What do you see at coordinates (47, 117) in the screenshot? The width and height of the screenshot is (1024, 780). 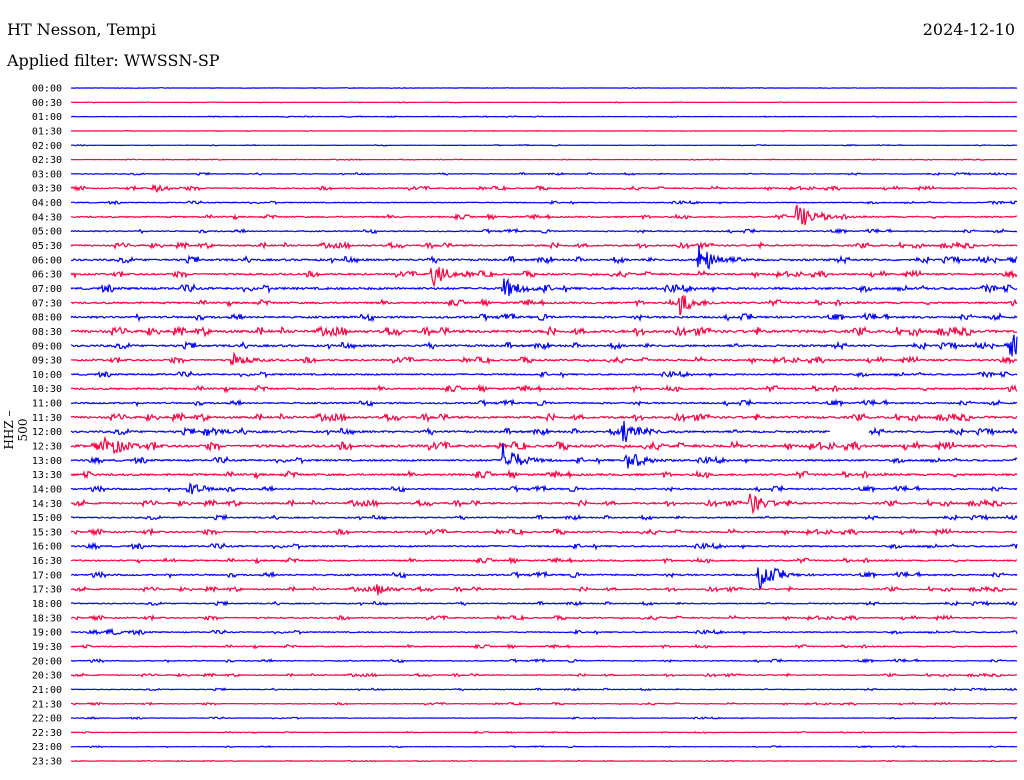 I see `time-tick-label: 01:00` at bounding box center [47, 117].